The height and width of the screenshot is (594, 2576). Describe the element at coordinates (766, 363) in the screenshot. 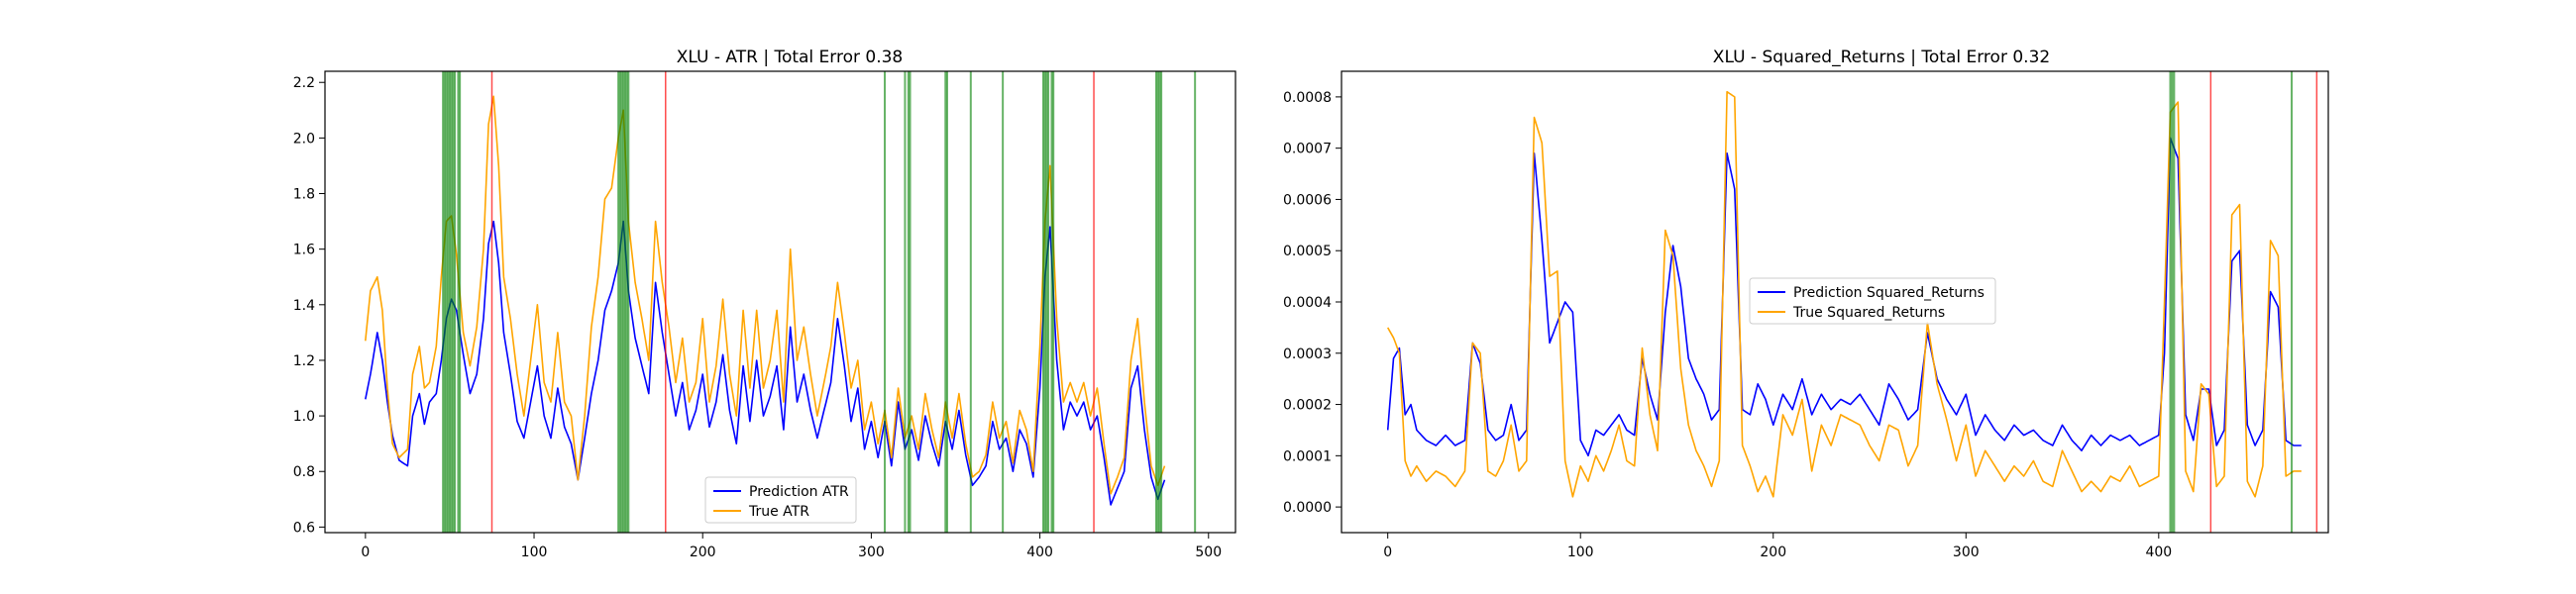

I see `series-line-prediction` at that location.